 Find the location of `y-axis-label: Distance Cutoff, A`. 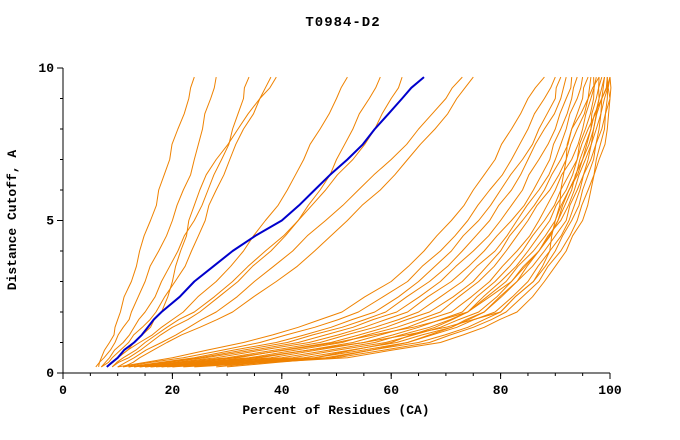

y-axis-label: Distance Cutoff, A is located at coordinates (12, 220).